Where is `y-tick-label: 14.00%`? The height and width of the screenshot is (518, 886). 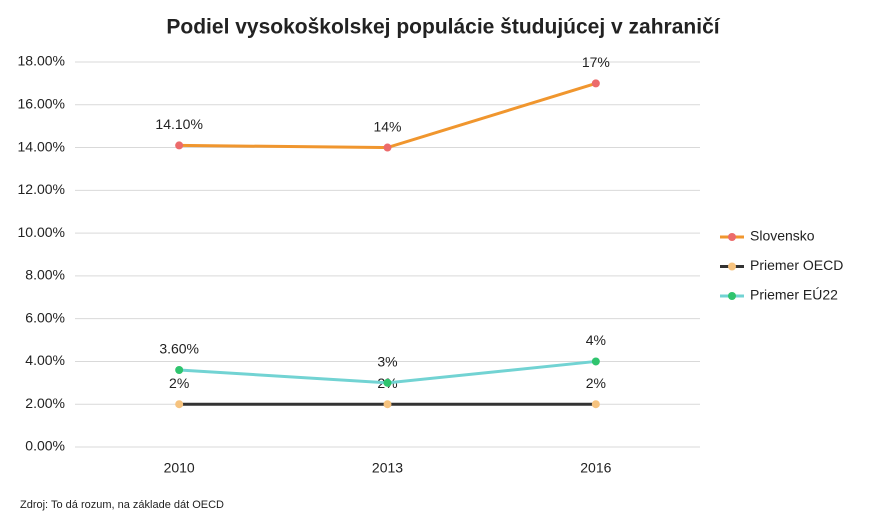
y-tick-label: 14.00% is located at coordinates (41, 146).